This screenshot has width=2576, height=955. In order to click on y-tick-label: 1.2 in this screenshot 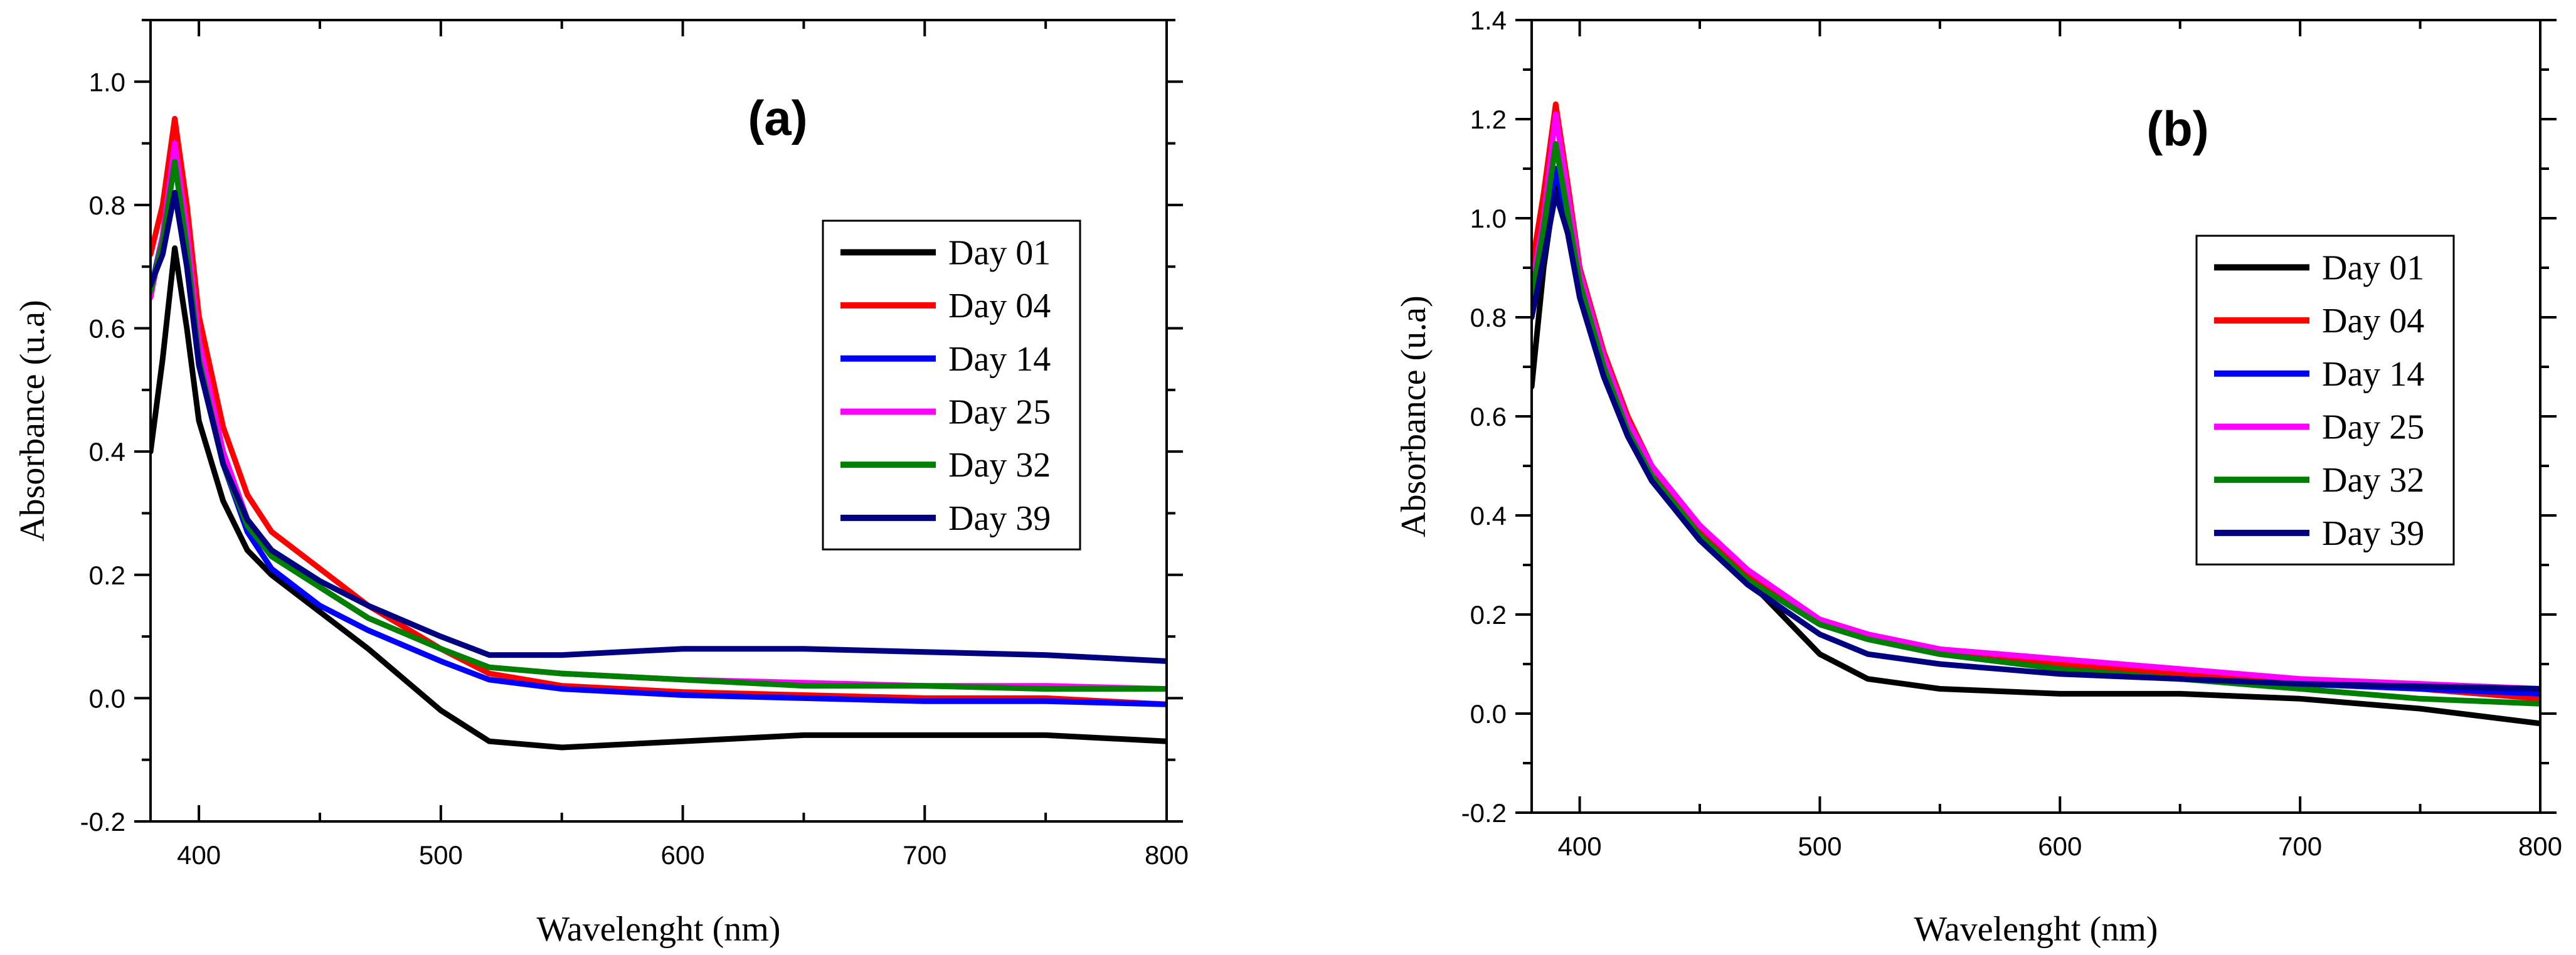, I will do `click(1488, 119)`.